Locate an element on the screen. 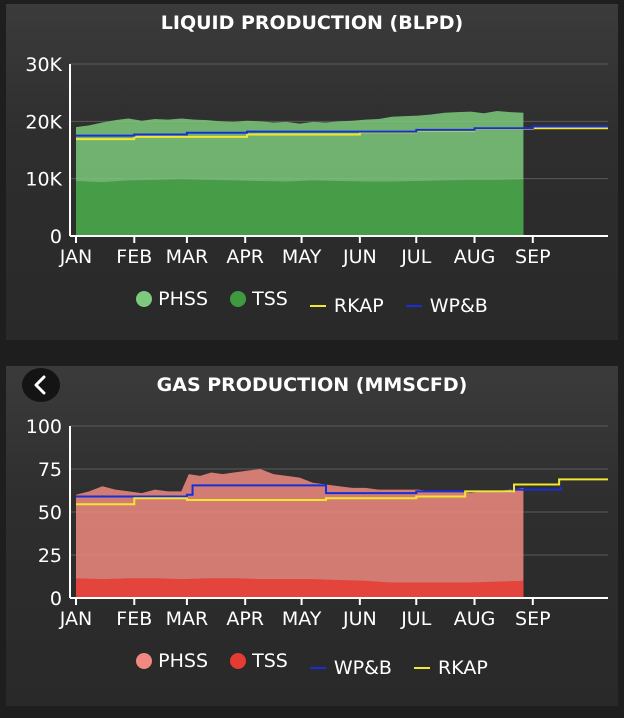  chart-legend: PHSS TSS WP&B RKAP is located at coordinates (312, 664).